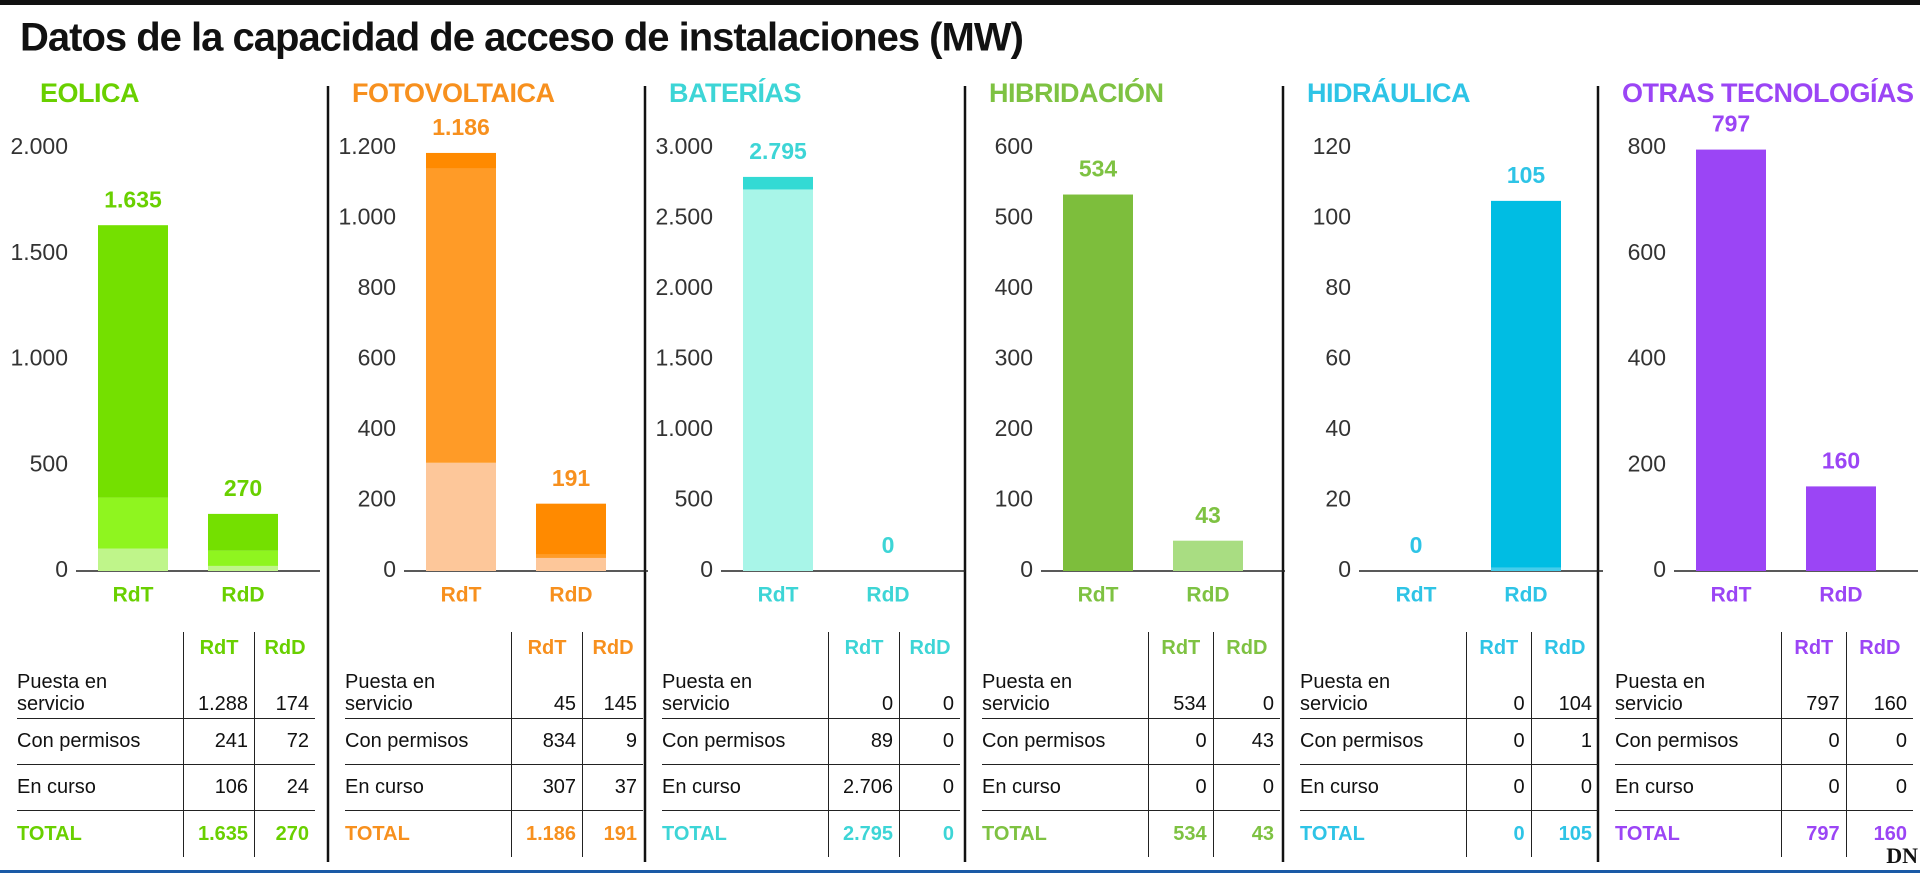 The width and height of the screenshot is (1920, 873). Describe the element at coordinates (612, 741) in the screenshot. I see `table-cell: 9` at that location.